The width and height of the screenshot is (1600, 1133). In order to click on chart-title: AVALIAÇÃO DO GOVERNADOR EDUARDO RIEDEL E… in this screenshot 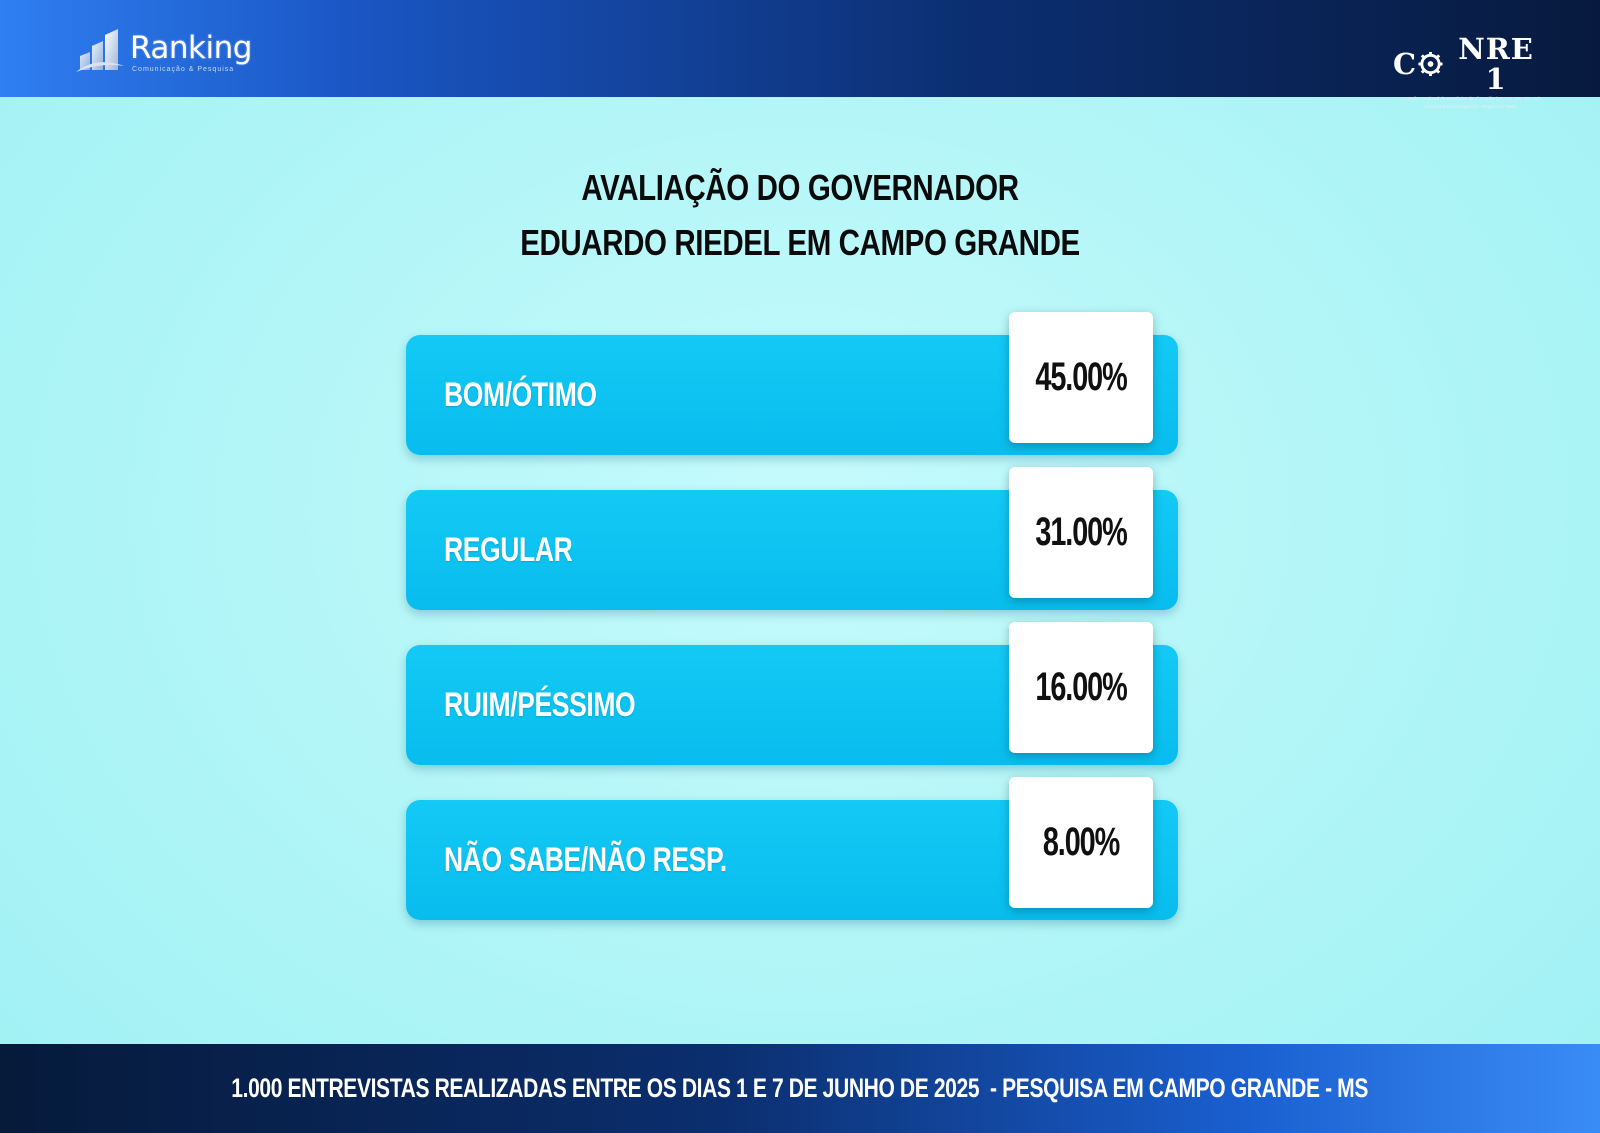, I will do `click(800, 215)`.